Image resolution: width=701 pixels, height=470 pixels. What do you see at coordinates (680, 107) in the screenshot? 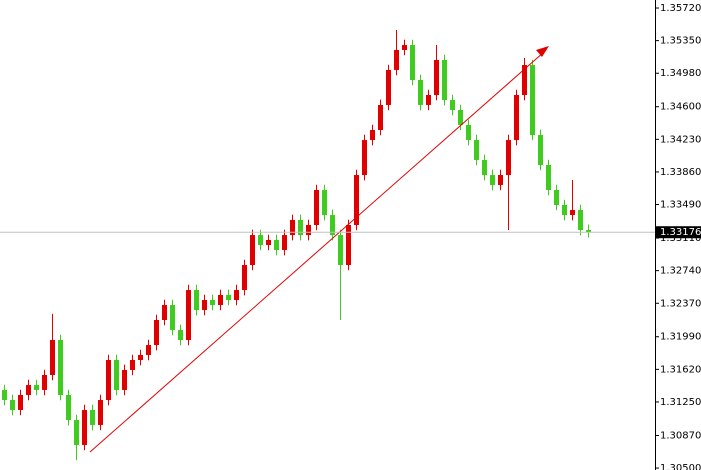
I see `y-tick-label: 1.34600` at bounding box center [680, 107].